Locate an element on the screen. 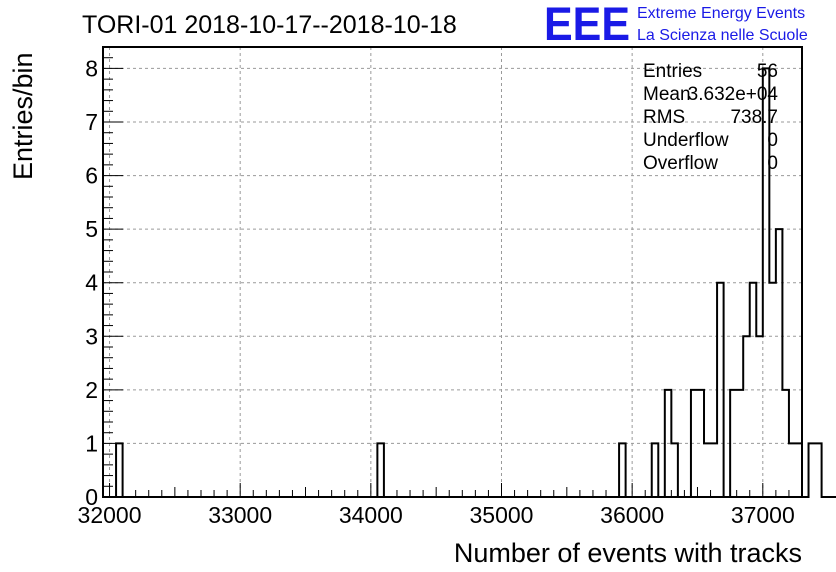 Image resolution: width=836 pixels, height=572 pixels. x-axis-label: Number of events with tracks is located at coordinates (628, 553).